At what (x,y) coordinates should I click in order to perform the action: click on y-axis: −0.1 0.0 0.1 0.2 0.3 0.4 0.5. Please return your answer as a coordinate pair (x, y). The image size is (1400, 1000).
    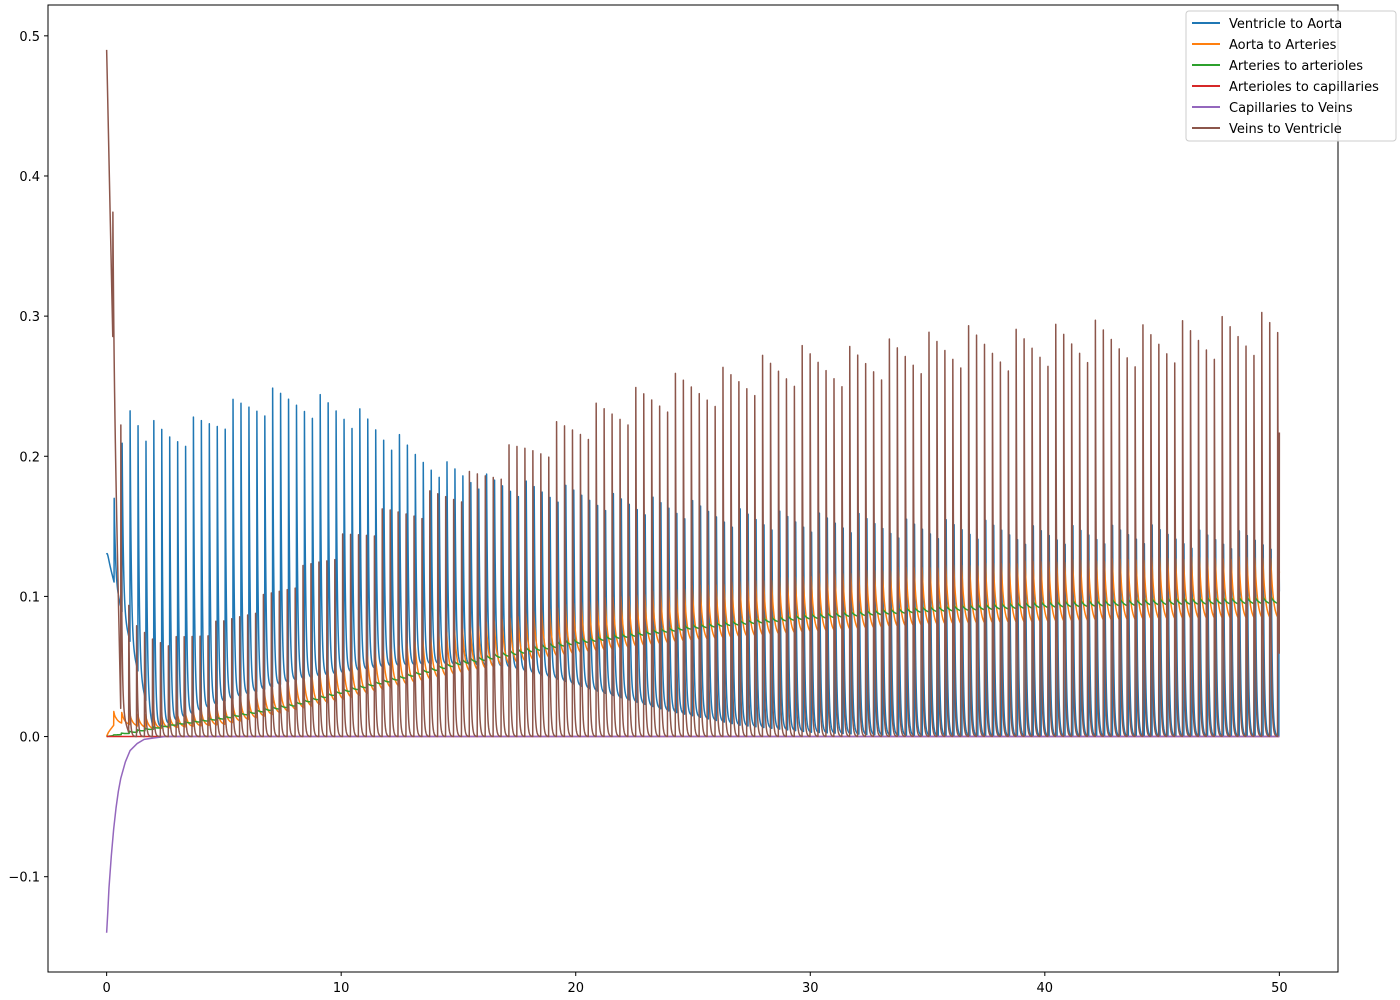
    Looking at the image, I should click on (28, 458).